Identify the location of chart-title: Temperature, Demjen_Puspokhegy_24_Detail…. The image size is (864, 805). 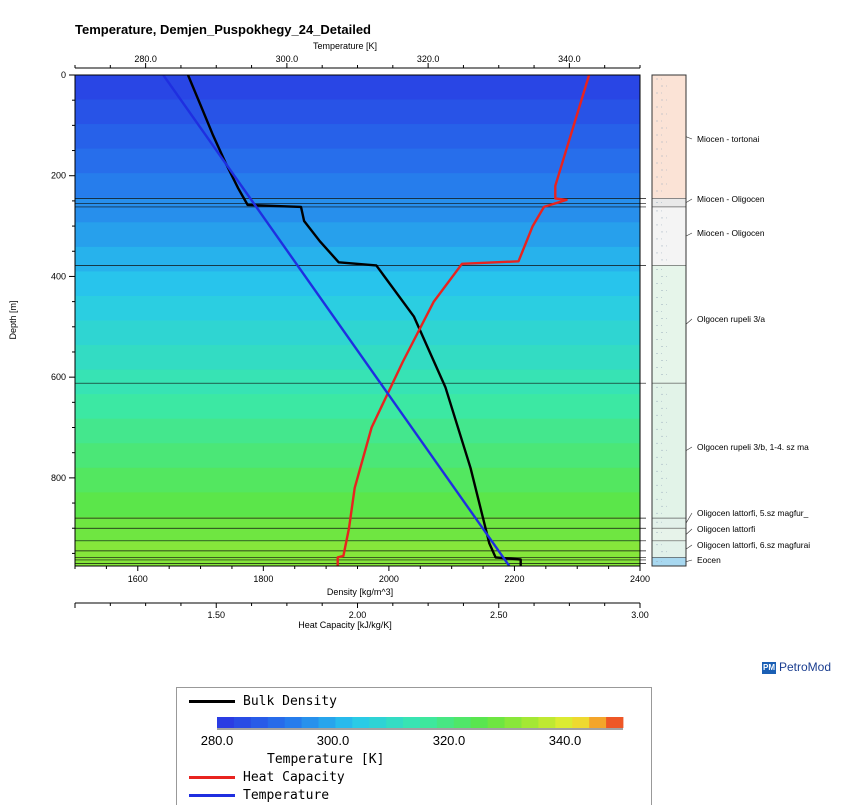
(223, 29).